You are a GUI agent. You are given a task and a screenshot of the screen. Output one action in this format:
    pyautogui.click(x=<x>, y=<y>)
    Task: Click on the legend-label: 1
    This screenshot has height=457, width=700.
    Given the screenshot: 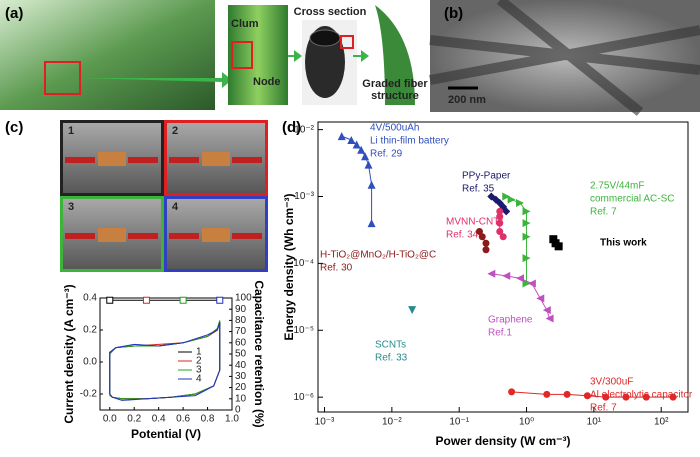 What is the action you would take?
    pyautogui.click(x=199, y=352)
    